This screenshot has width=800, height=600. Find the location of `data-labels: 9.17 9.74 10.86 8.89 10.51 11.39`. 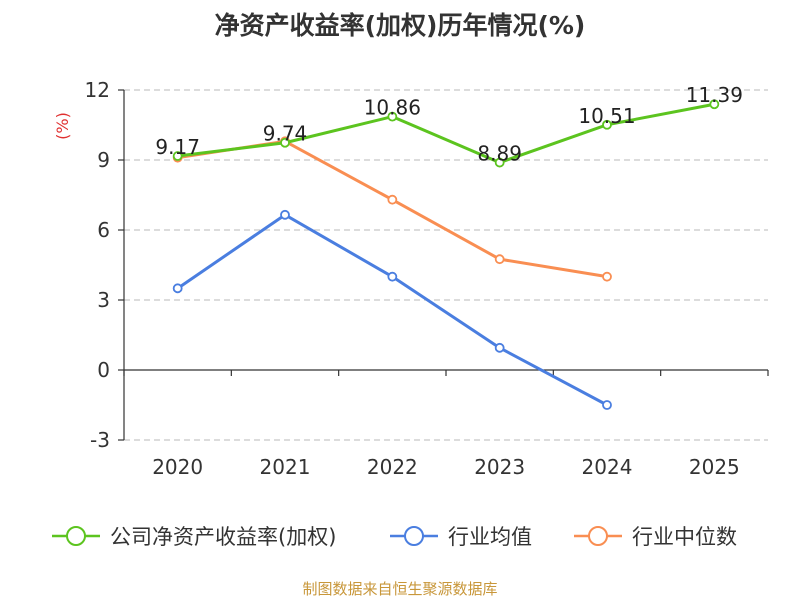

data-labels: 9.17 9.74 10.86 8.89 10.51 11.39 is located at coordinates (449, 124).